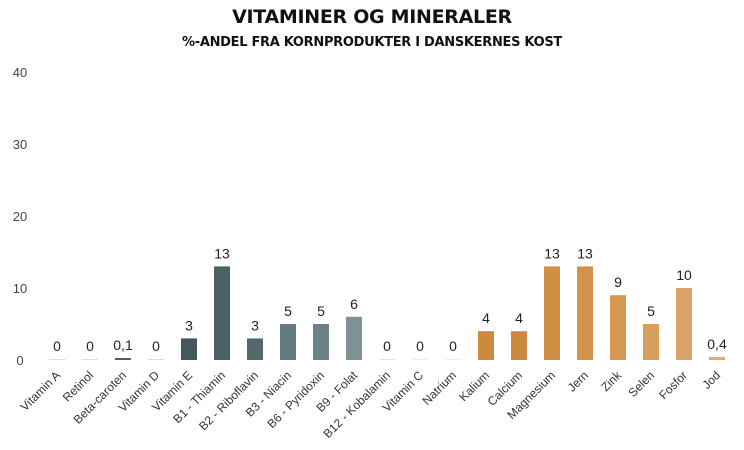  What do you see at coordinates (41, 391) in the screenshot?
I see `category-label: Vitamin A` at bounding box center [41, 391].